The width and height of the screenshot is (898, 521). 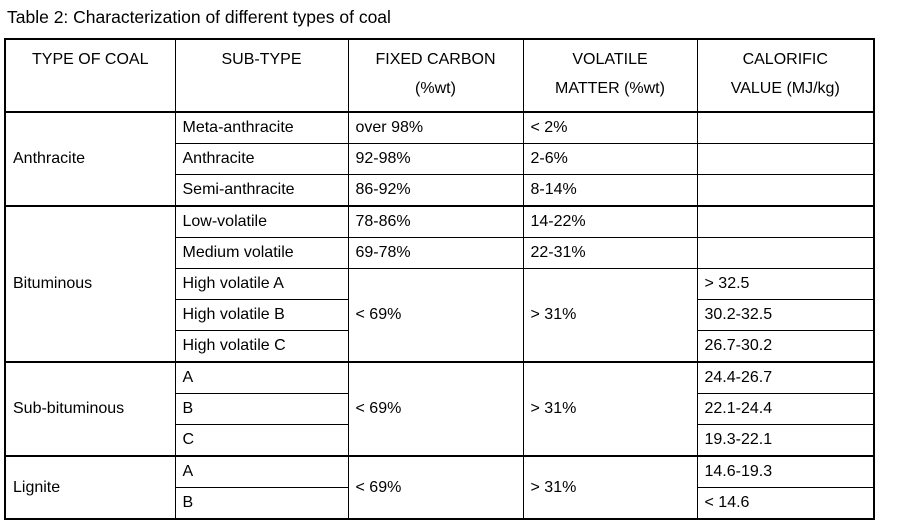 I want to click on subtype-cell: Semi-anthracite, so click(x=261, y=190).